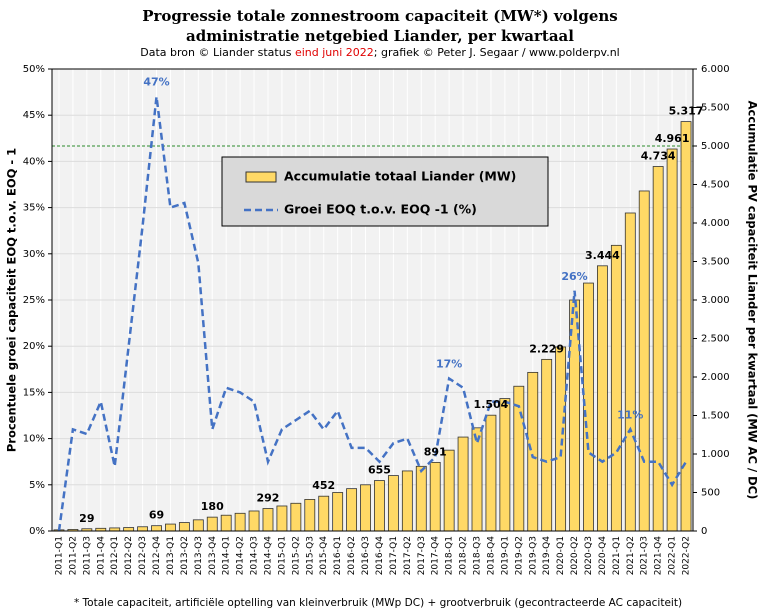 The width and height of the screenshot is (763, 611). I want to click on bar-value-label: 180, so click(212, 506).